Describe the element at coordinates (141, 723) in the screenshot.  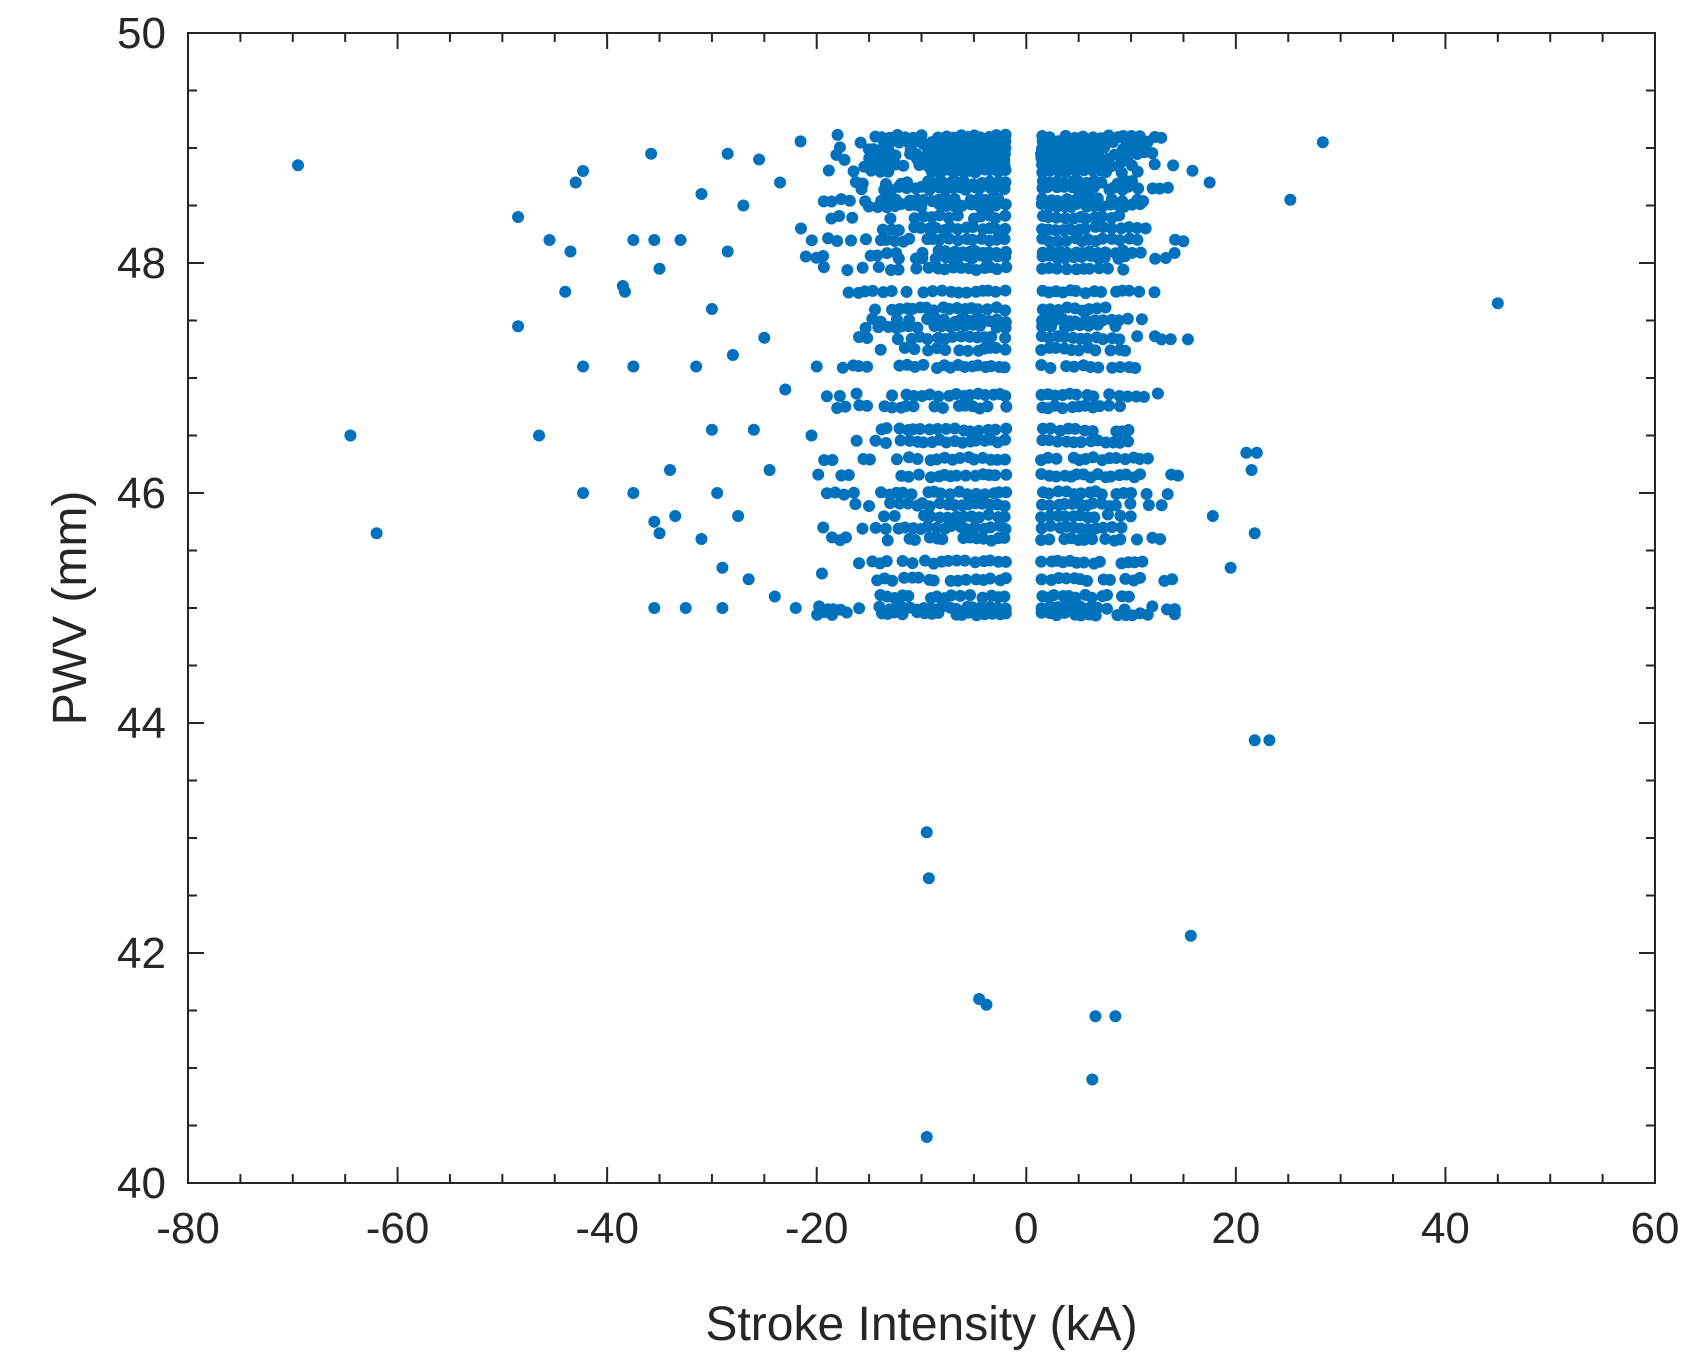
I see `y-tick-label: 44` at that location.